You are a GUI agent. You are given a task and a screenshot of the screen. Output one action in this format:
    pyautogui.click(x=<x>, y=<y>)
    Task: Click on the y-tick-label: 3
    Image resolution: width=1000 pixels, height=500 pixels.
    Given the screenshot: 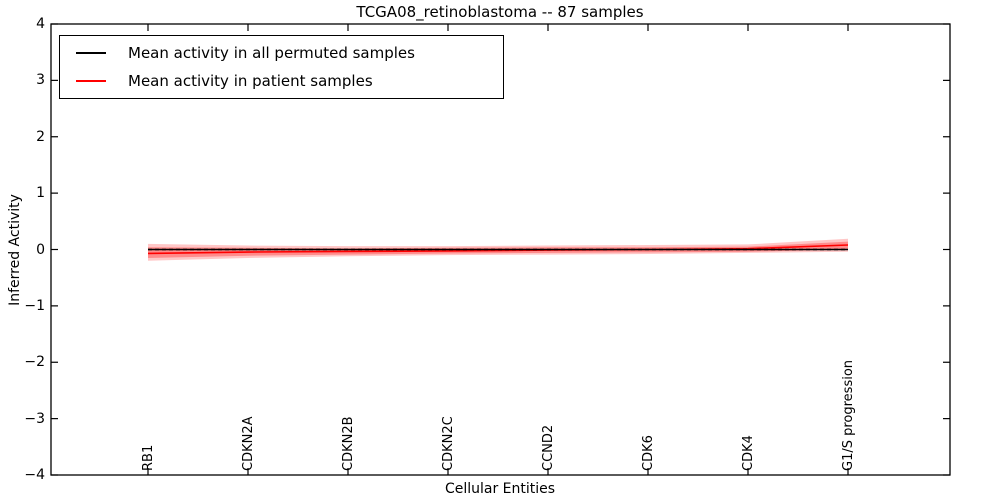 What is the action you would take?
    pyautogui.click(x=40, y=80)
    